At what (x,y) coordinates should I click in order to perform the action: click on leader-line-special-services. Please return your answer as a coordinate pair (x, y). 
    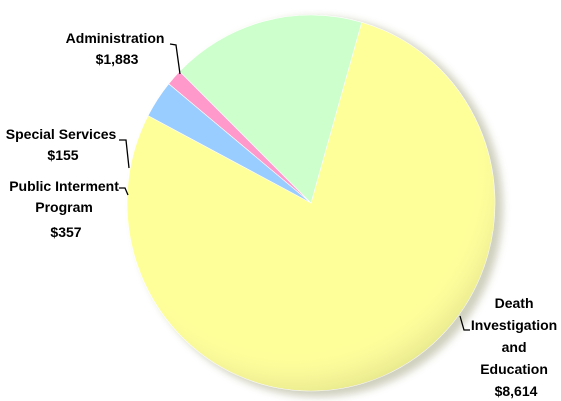
    Looking at the image, I should click on (124, 154).